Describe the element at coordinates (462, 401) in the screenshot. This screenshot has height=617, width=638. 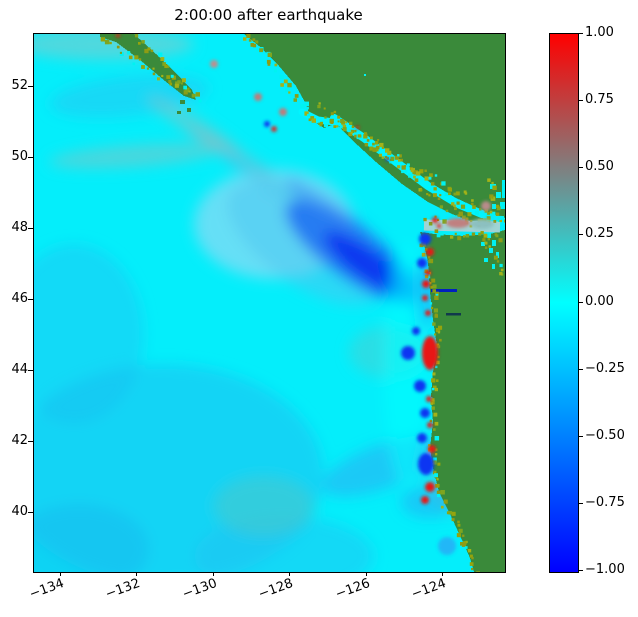
I see `land-us-coast` at that location.